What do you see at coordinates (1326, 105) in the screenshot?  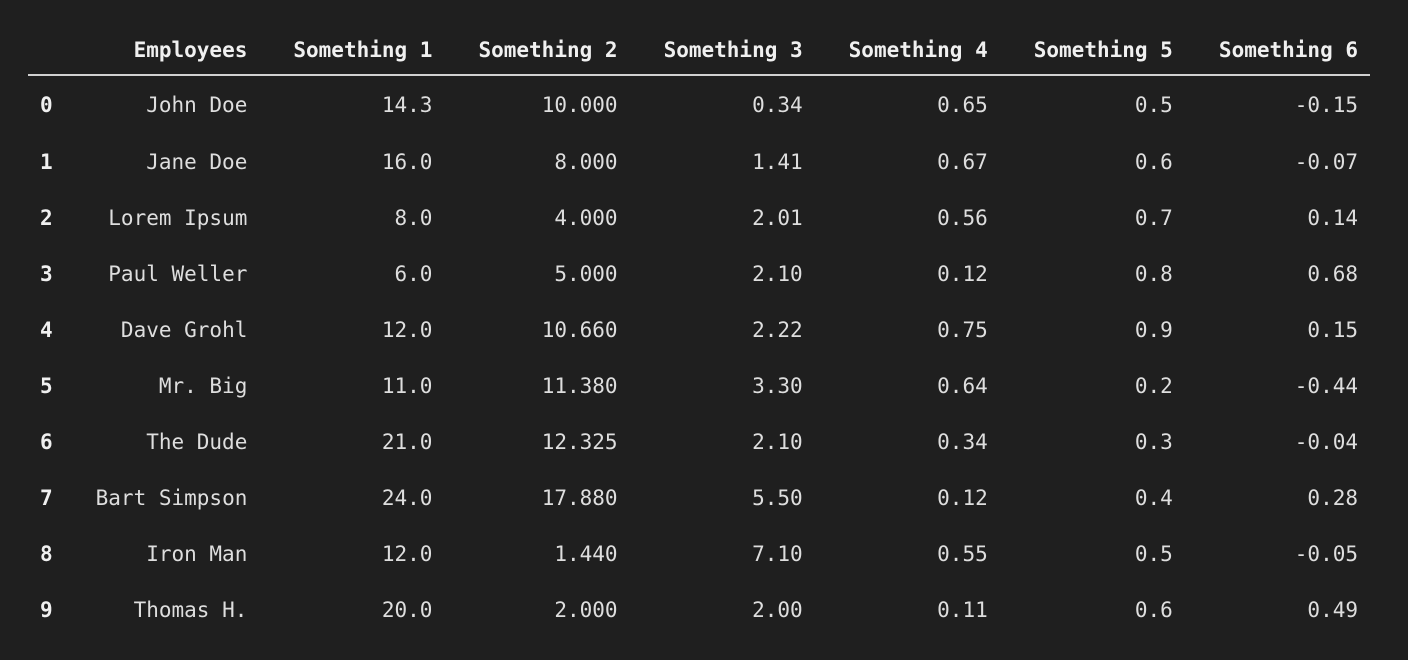 I see `value-cell: -0.15` at bounding box center [1326, 105].